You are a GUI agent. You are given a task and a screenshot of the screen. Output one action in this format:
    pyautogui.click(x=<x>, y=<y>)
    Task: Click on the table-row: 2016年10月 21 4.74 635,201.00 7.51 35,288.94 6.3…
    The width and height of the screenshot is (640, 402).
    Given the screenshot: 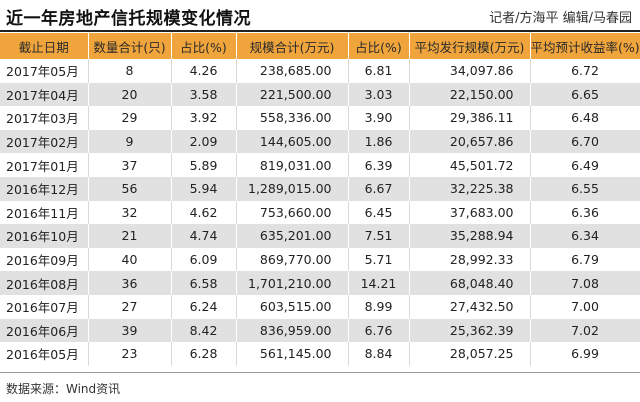 What is the action you would take?
    pyautogui.click(x=320, y=236)
    